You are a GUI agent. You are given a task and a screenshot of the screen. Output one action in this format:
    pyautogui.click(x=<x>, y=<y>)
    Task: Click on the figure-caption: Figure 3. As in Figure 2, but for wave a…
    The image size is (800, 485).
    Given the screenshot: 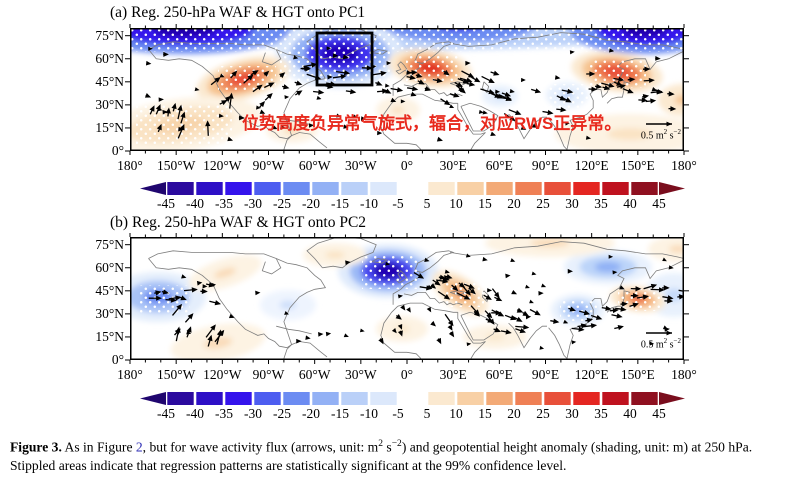 What is the action you would take?
    pyautogui.click(x=401, y=456)
    